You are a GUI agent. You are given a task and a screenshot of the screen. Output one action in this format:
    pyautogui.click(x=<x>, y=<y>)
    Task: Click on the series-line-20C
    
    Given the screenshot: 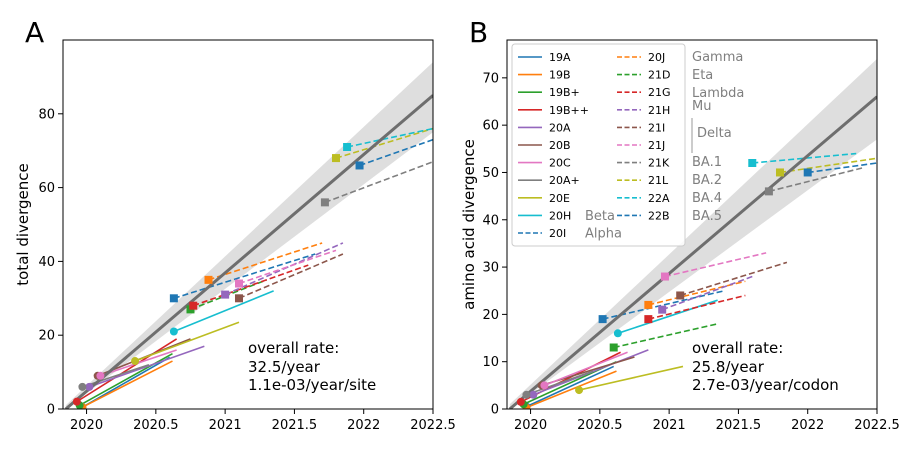 What is the action you would take?
    pyautogui.click(x=586, y=369)
    